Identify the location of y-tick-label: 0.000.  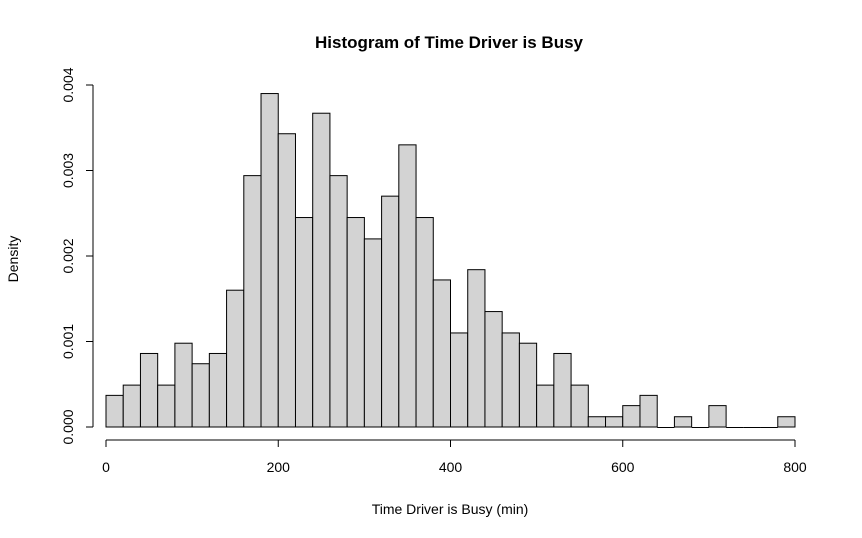
(68, 426).